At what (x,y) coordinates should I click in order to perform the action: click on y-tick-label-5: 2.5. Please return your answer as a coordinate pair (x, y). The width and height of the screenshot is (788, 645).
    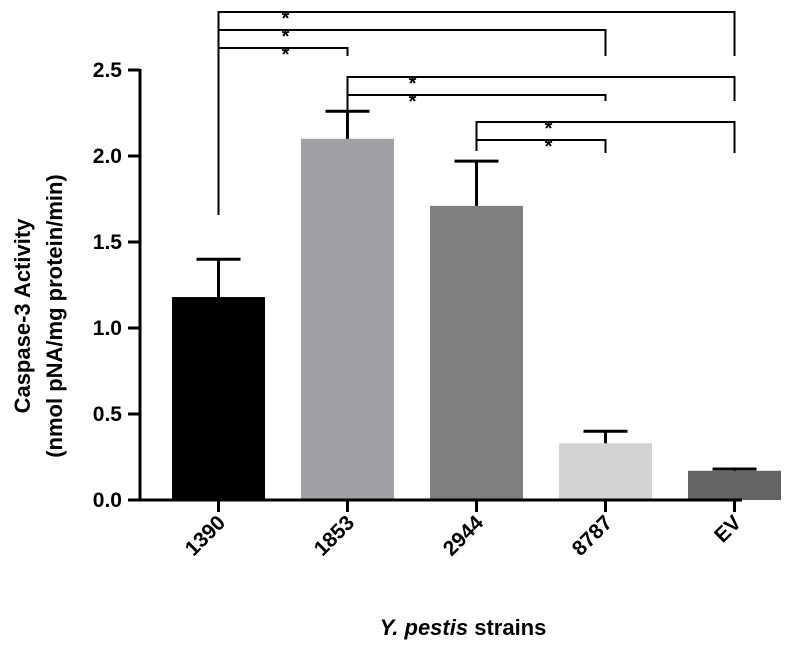
    Looking at the image, I should click on (108, 70).